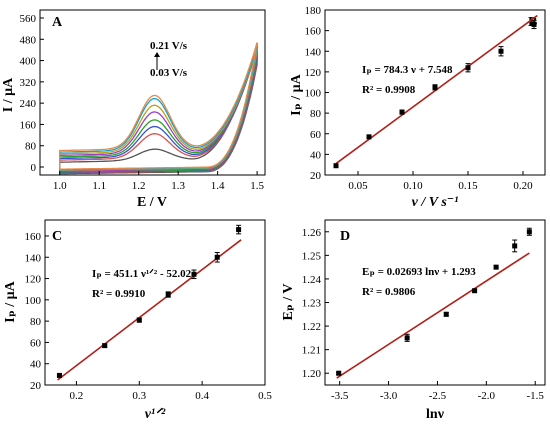 The width and height of the screenshot is (550, 426). What do you see at coordinates (28, 104) in the screenshot?
I see `panel-a-y-tick-label: 240` at bounding box center [28, 104].